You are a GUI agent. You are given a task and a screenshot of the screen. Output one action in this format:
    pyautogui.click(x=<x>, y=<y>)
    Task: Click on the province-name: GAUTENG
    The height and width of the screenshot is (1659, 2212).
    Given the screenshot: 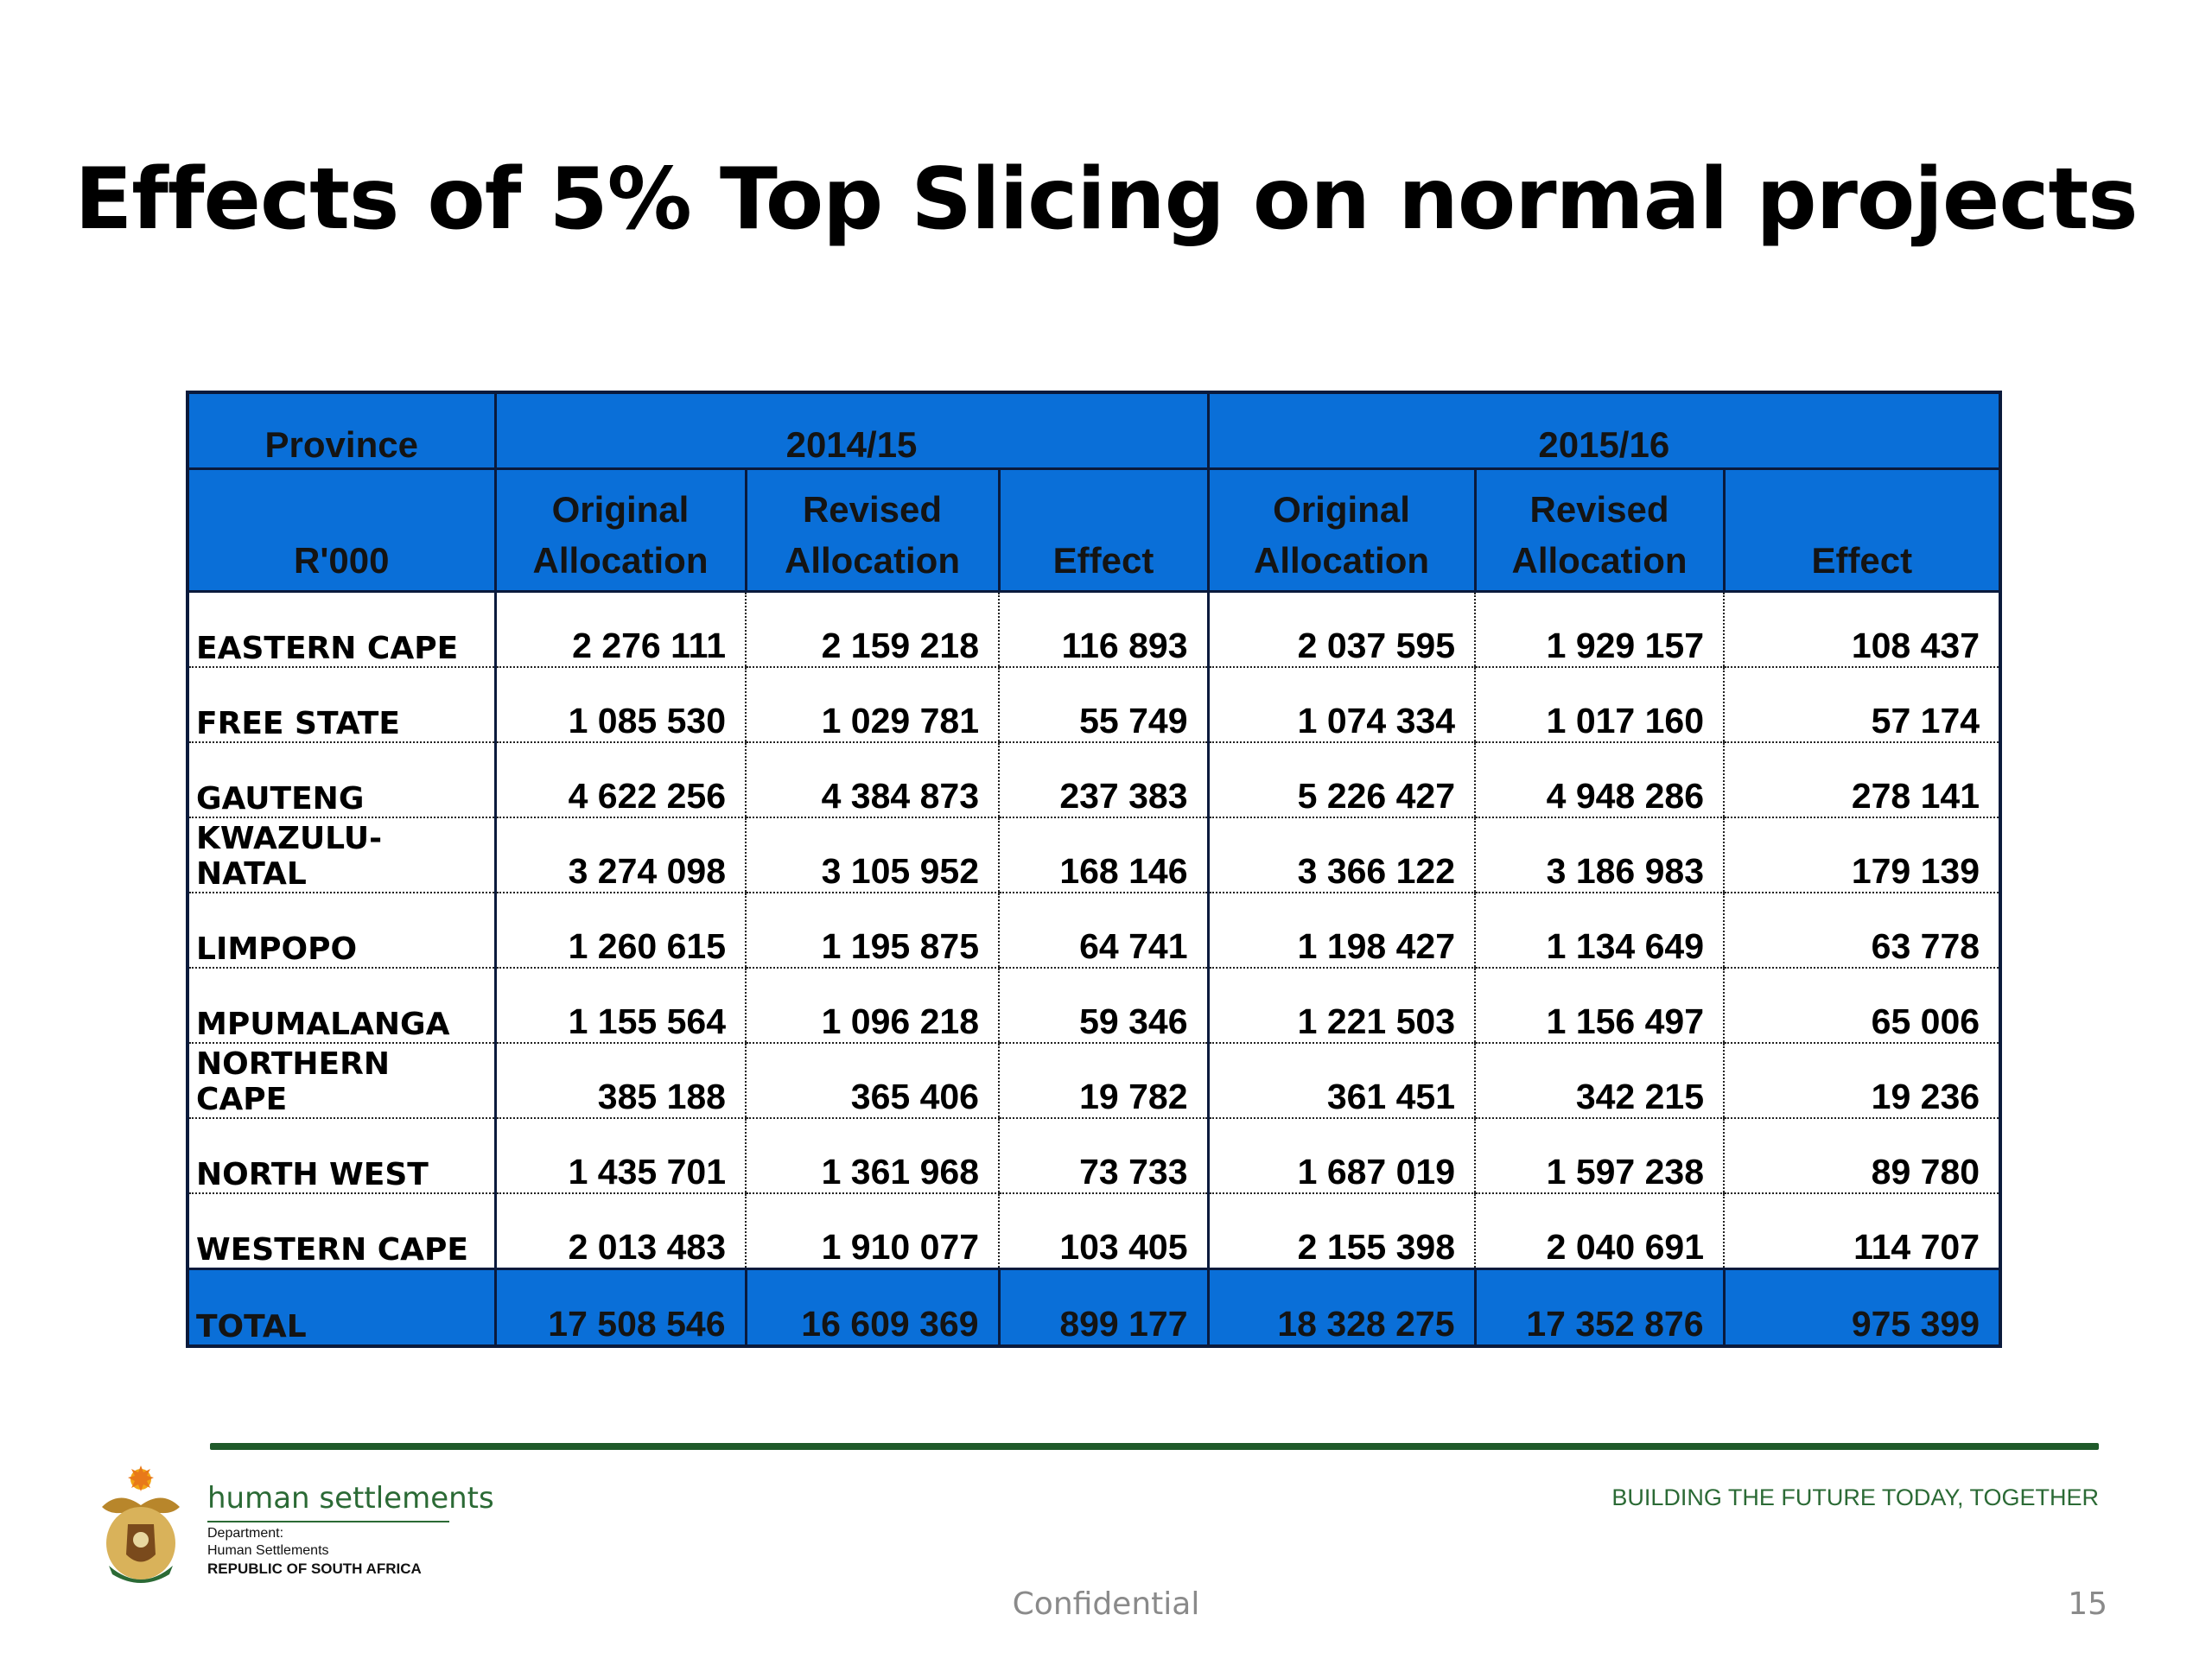 What is the action you would take?
    pyautogui.click(x=342, y=780)
    